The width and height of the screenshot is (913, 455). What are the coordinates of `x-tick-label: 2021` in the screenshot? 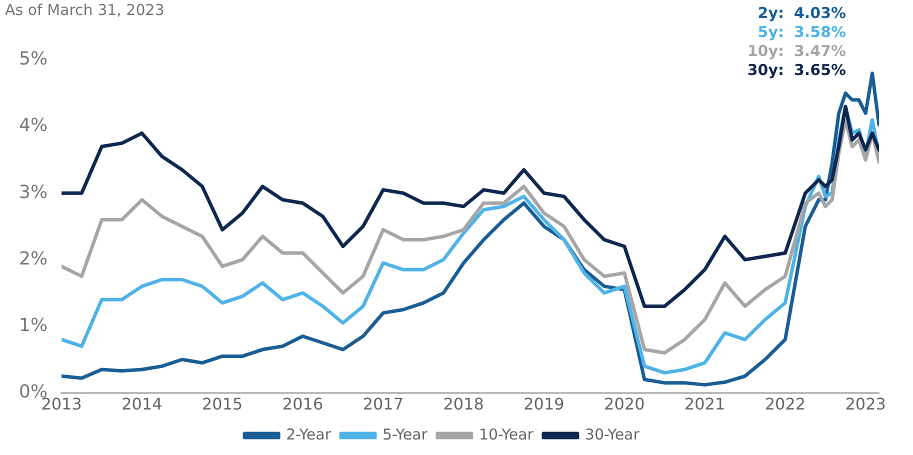 It's located at (705, 404).